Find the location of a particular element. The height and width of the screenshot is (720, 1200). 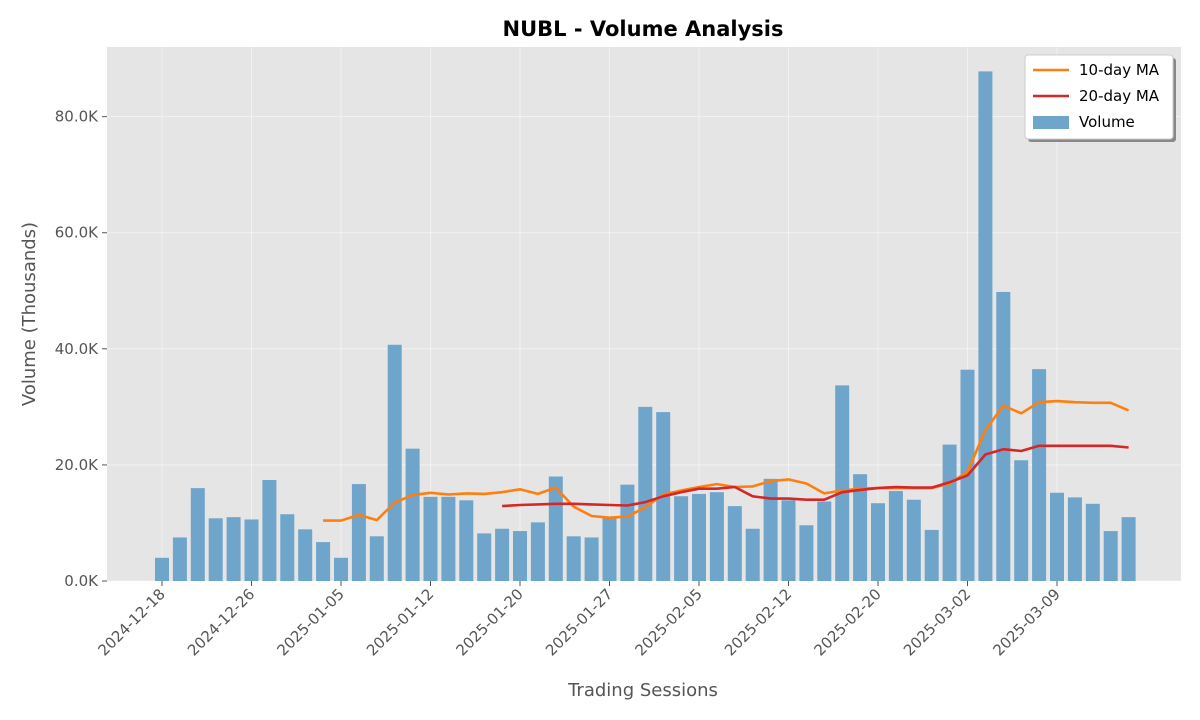

x-tick-label: 2025-01-20 is located at coordinates (489, 622).